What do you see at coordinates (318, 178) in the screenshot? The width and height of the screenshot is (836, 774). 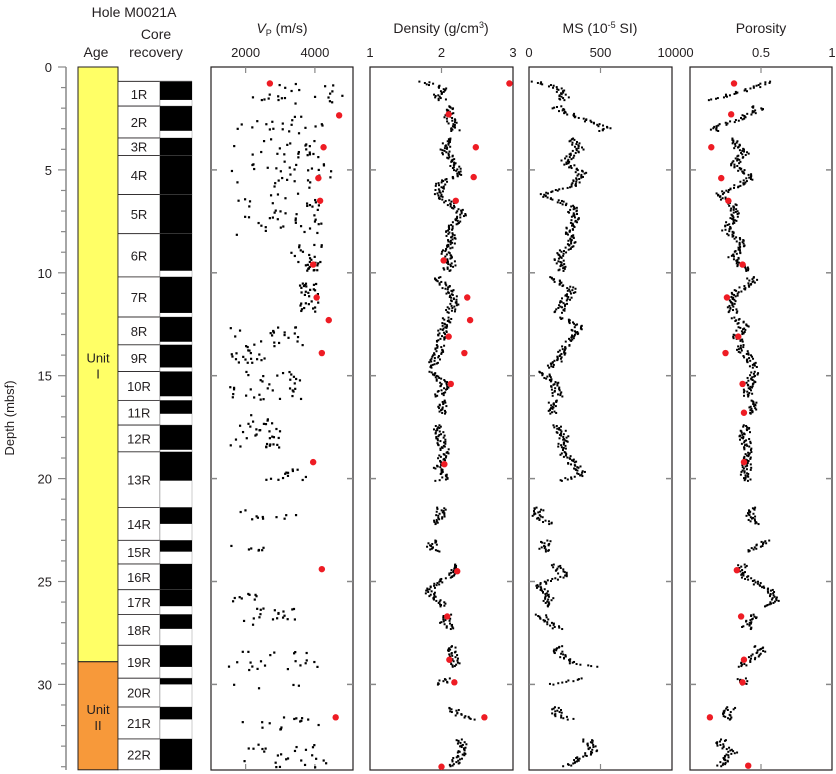 I see `vp-discrete-point` at bounding box center [318, 178].